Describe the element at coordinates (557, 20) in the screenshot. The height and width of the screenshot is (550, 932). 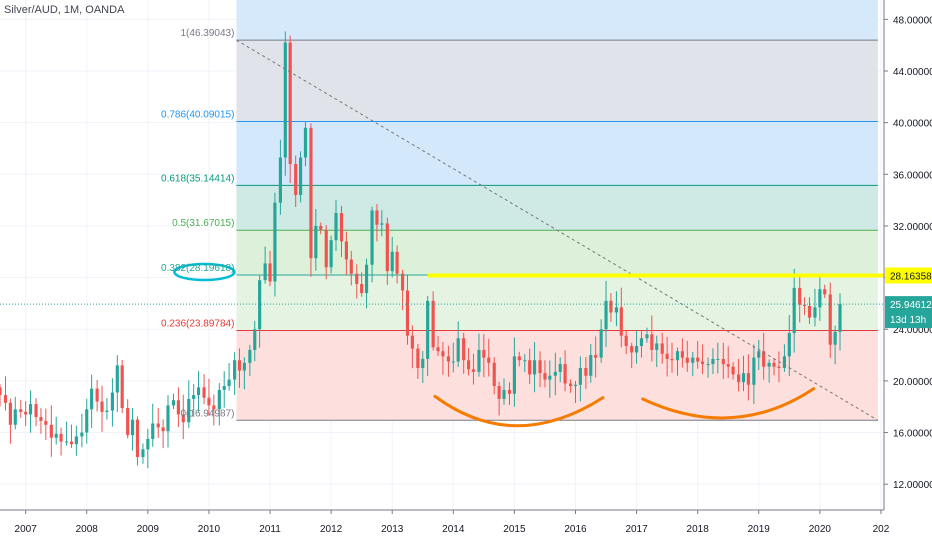
I see `fib-band-top` at that location.